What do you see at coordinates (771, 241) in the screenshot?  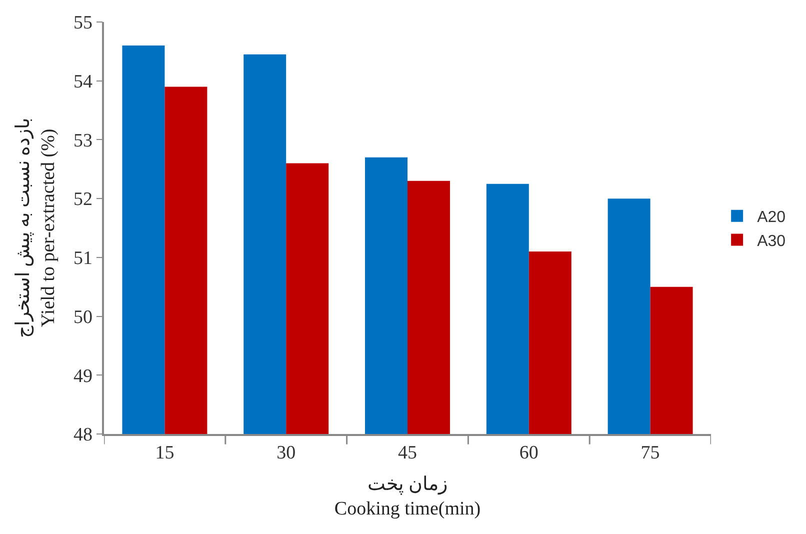 I see `legend-label: A30` at bounding box center [771, 241].